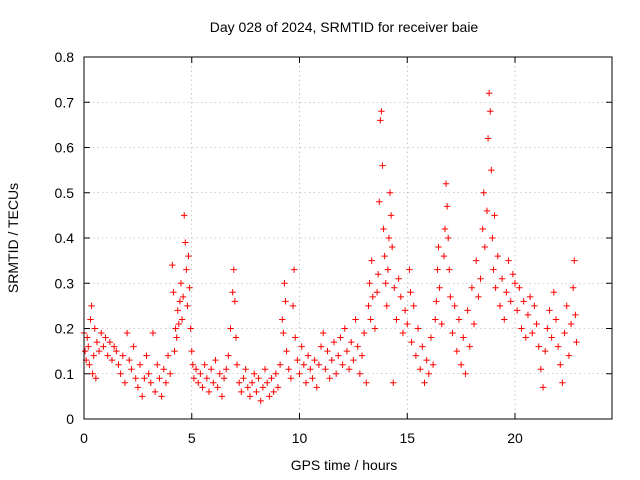  I want to click on y-tick-label: 0.6, so click(65, 148).